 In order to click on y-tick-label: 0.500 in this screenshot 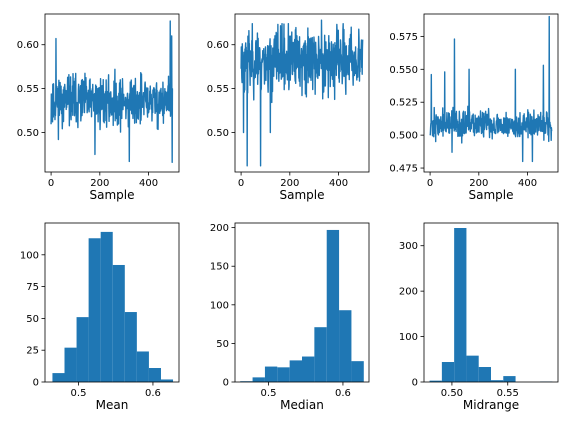, I will do `click(403, 136)`.